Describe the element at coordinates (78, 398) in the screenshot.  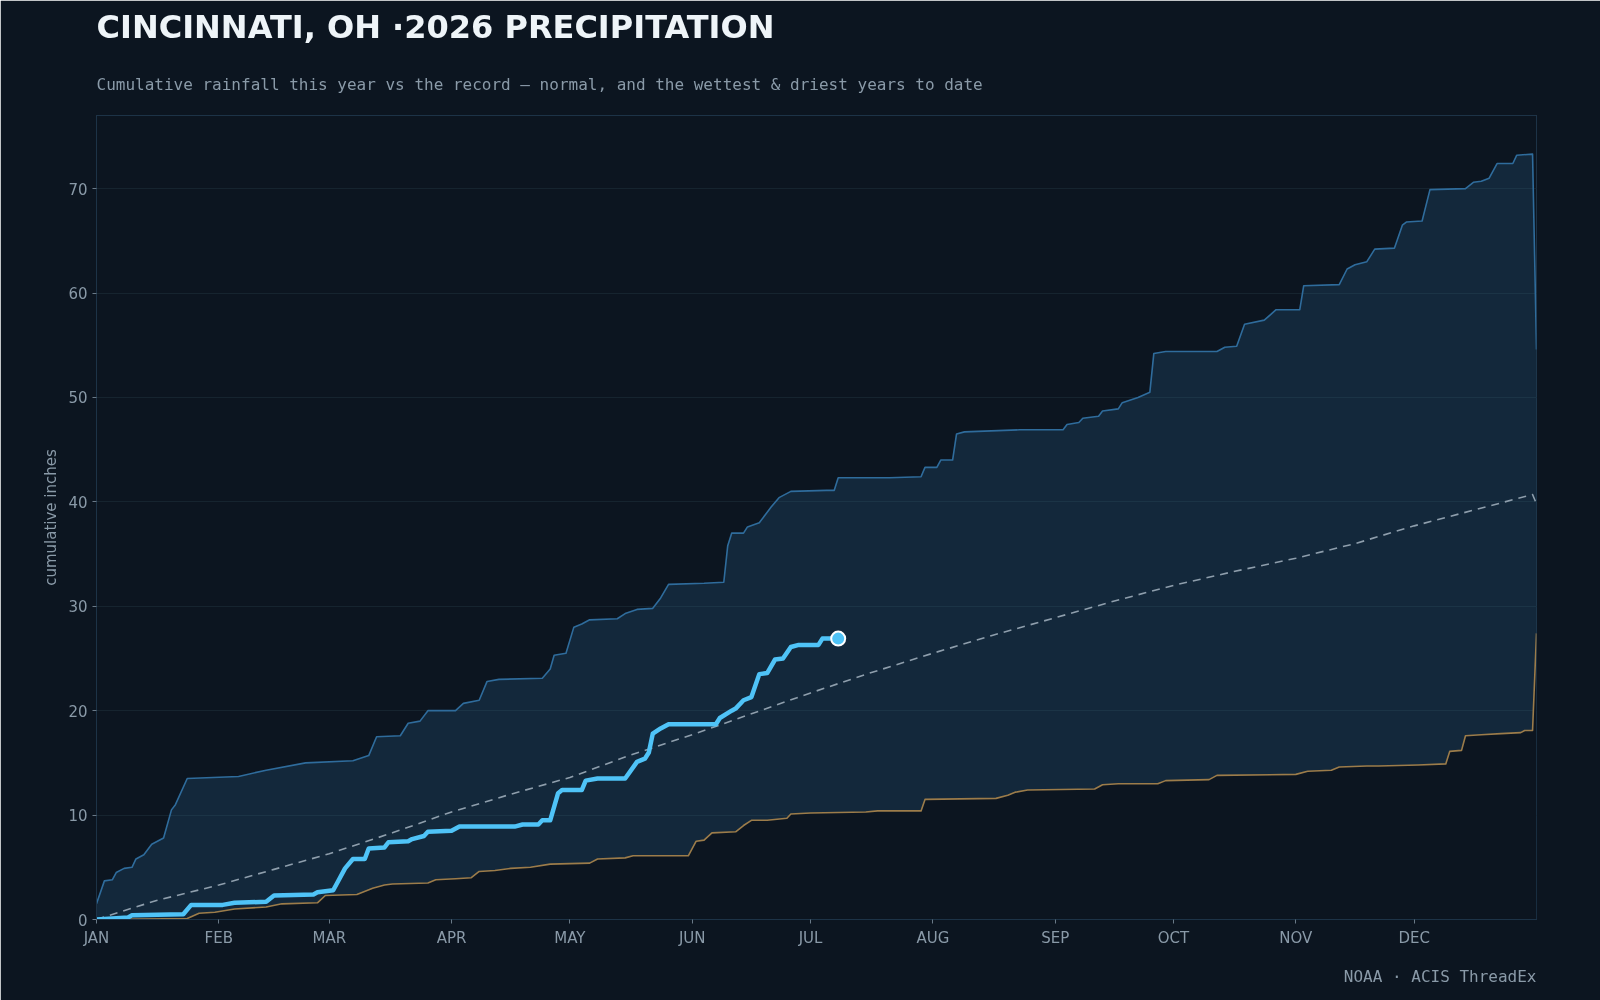
I see `y-tick-label: 50` at that location.